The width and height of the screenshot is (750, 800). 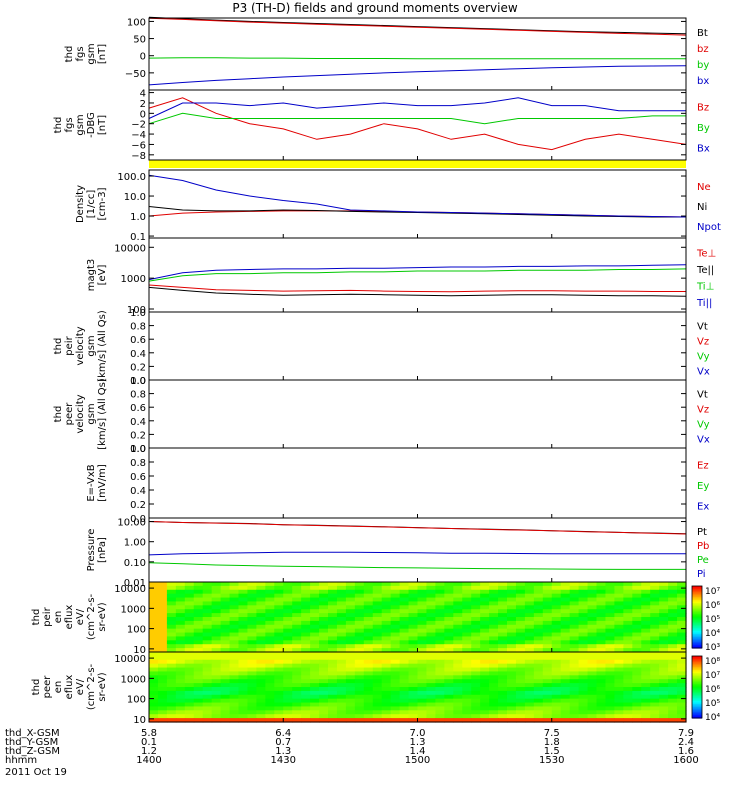 What do you see at coordinates (417, 204) in the screenshot?
I see `panel-frame` at bounding box center [417, 204].